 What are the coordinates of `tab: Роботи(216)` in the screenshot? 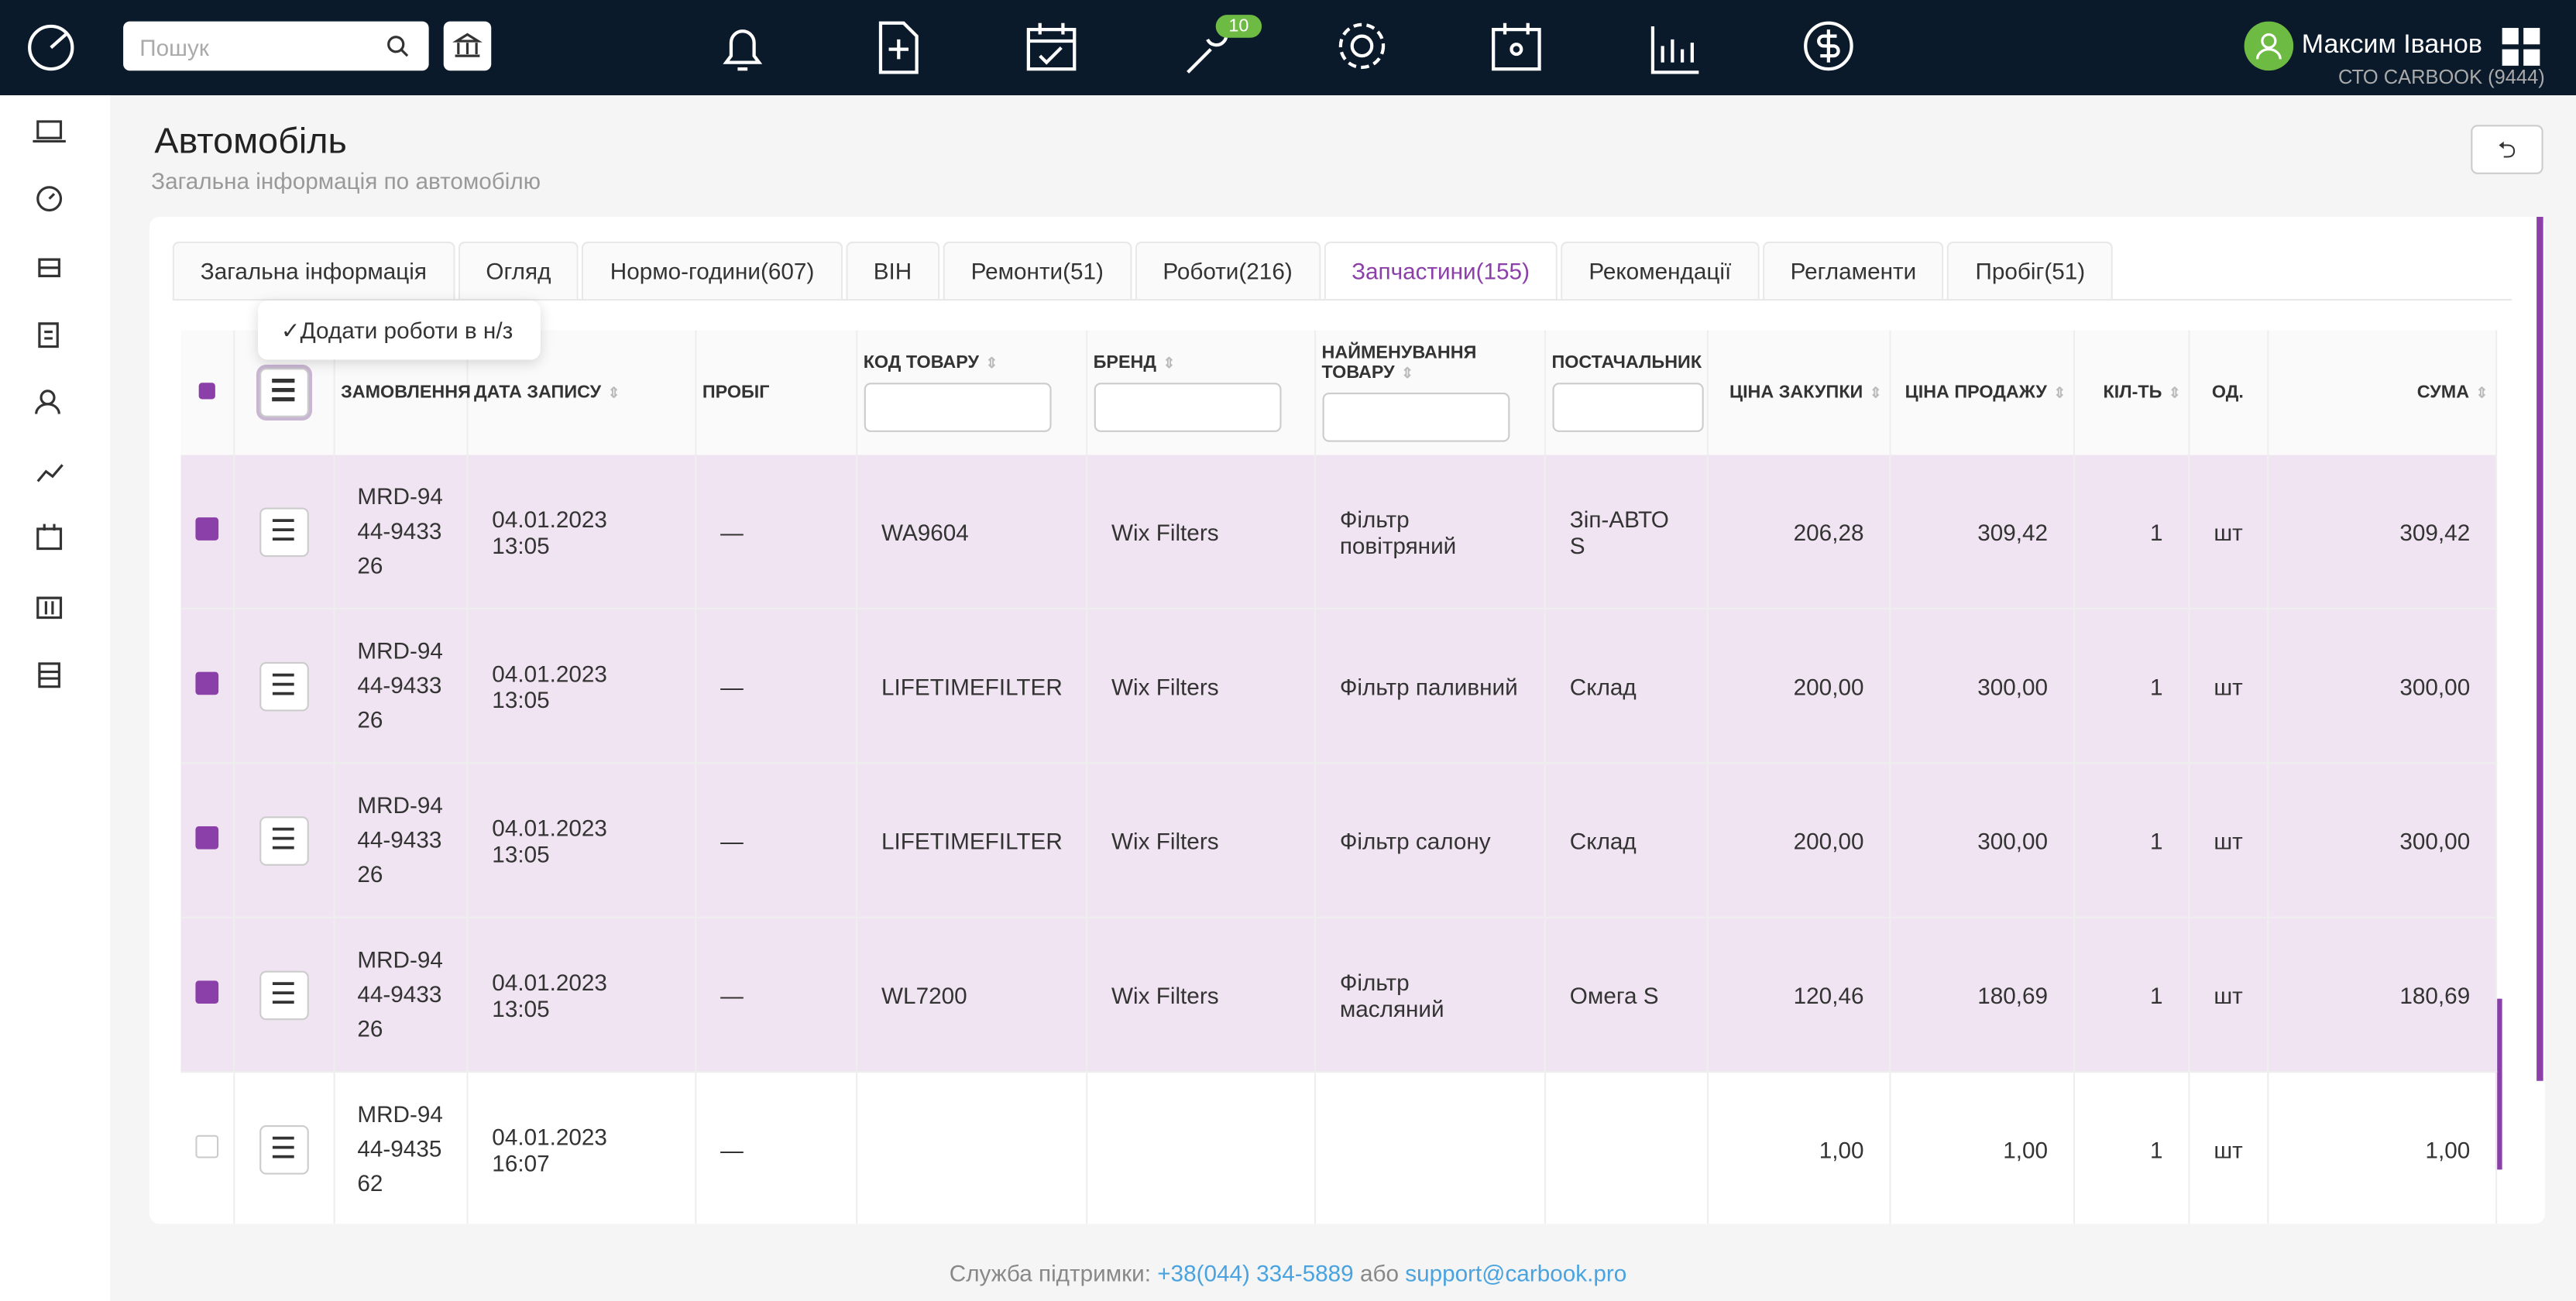 It's located at (1228, 270).